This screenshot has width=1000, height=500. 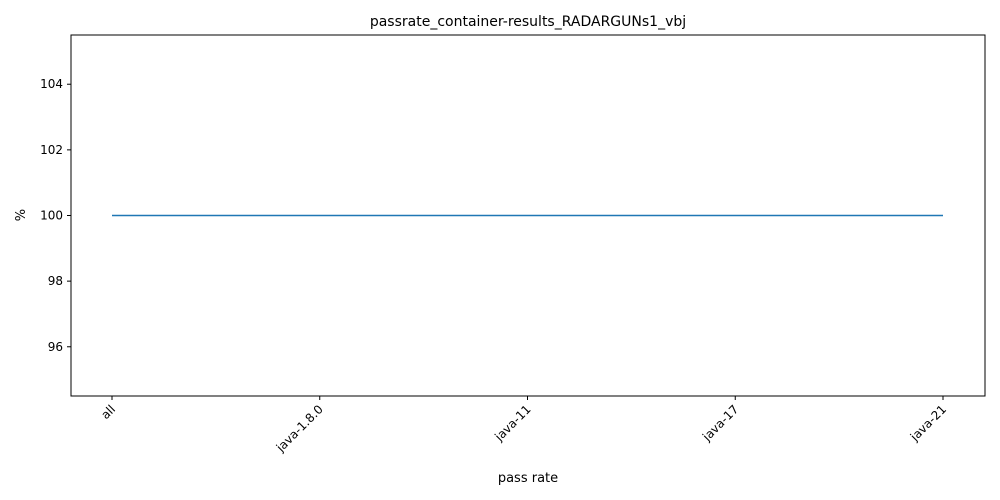 I want to click on y-tick-label: 100, so click(x=51, y=216).